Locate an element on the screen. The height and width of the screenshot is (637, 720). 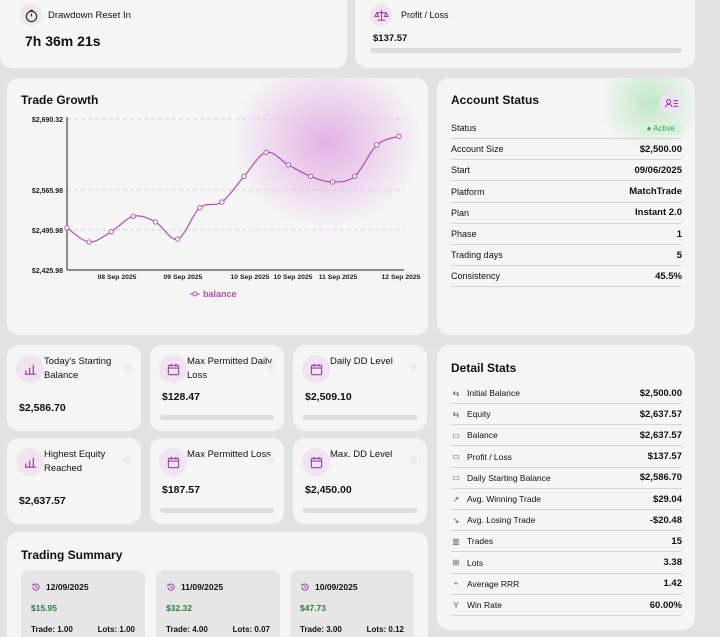
reset-value: 7h 36m 21s is located at coordinates (63, 41).